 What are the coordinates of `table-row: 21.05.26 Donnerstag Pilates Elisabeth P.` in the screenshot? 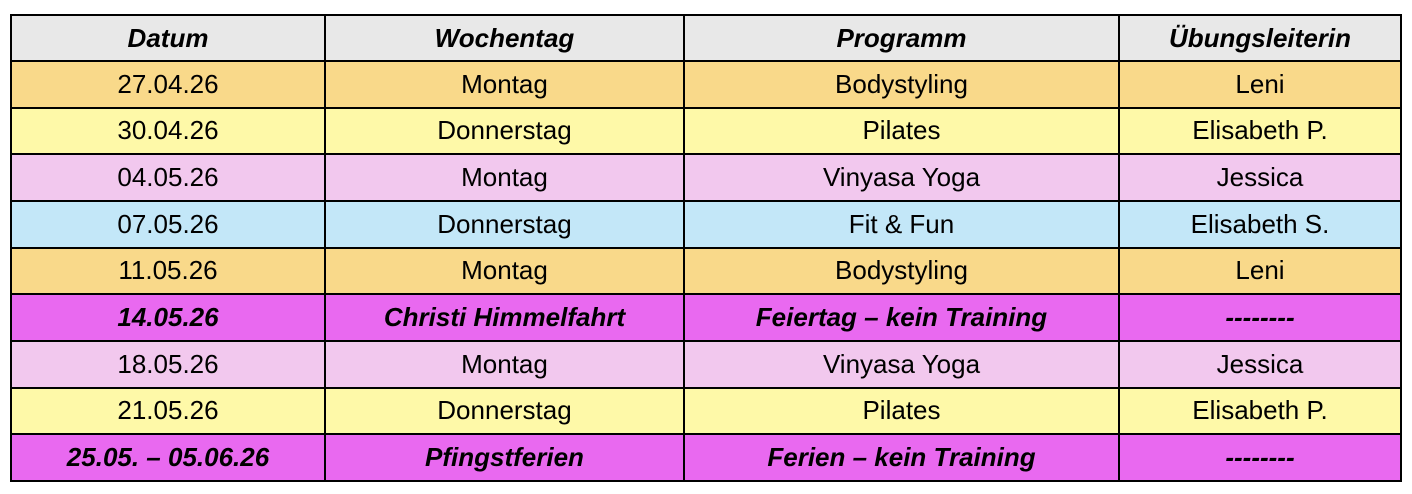 It's located at (706, 411).